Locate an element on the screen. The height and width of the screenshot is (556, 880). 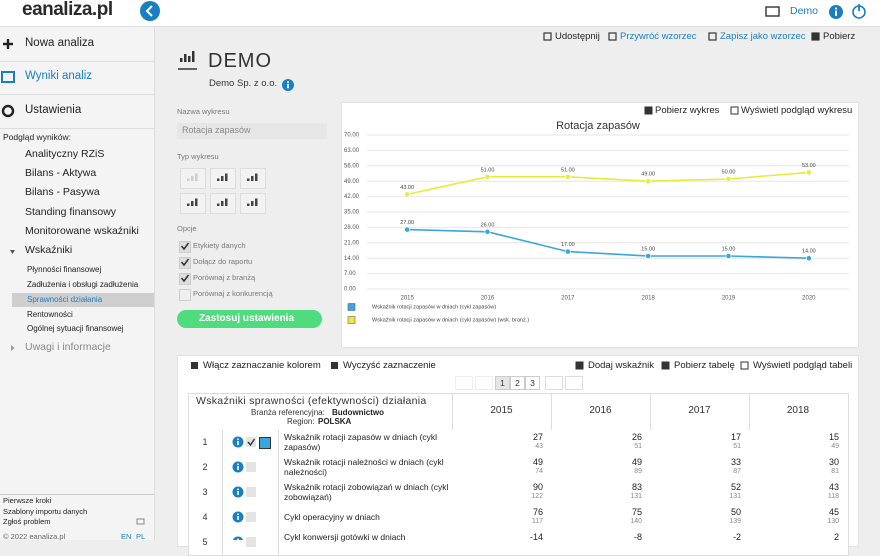
sidebar-item: Wskaźniki is located at coordinates (49, 250).